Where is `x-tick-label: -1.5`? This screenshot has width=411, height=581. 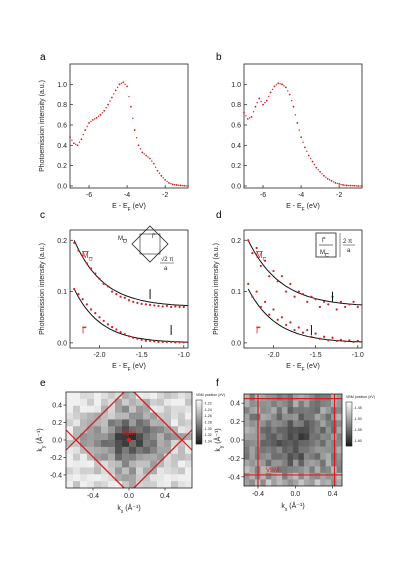 x-tick-label: -1.5 is located at coordinates (142, 355).